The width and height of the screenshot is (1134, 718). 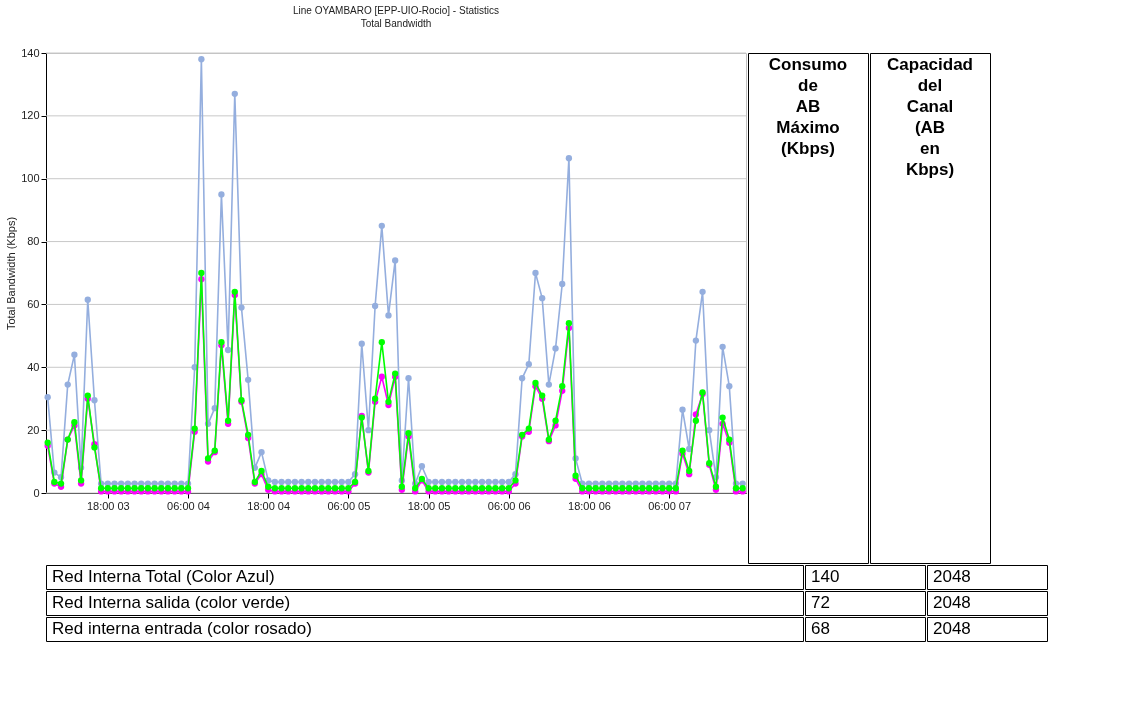 I want to click on y-tick-label: 60, so click(x=33, y=303).